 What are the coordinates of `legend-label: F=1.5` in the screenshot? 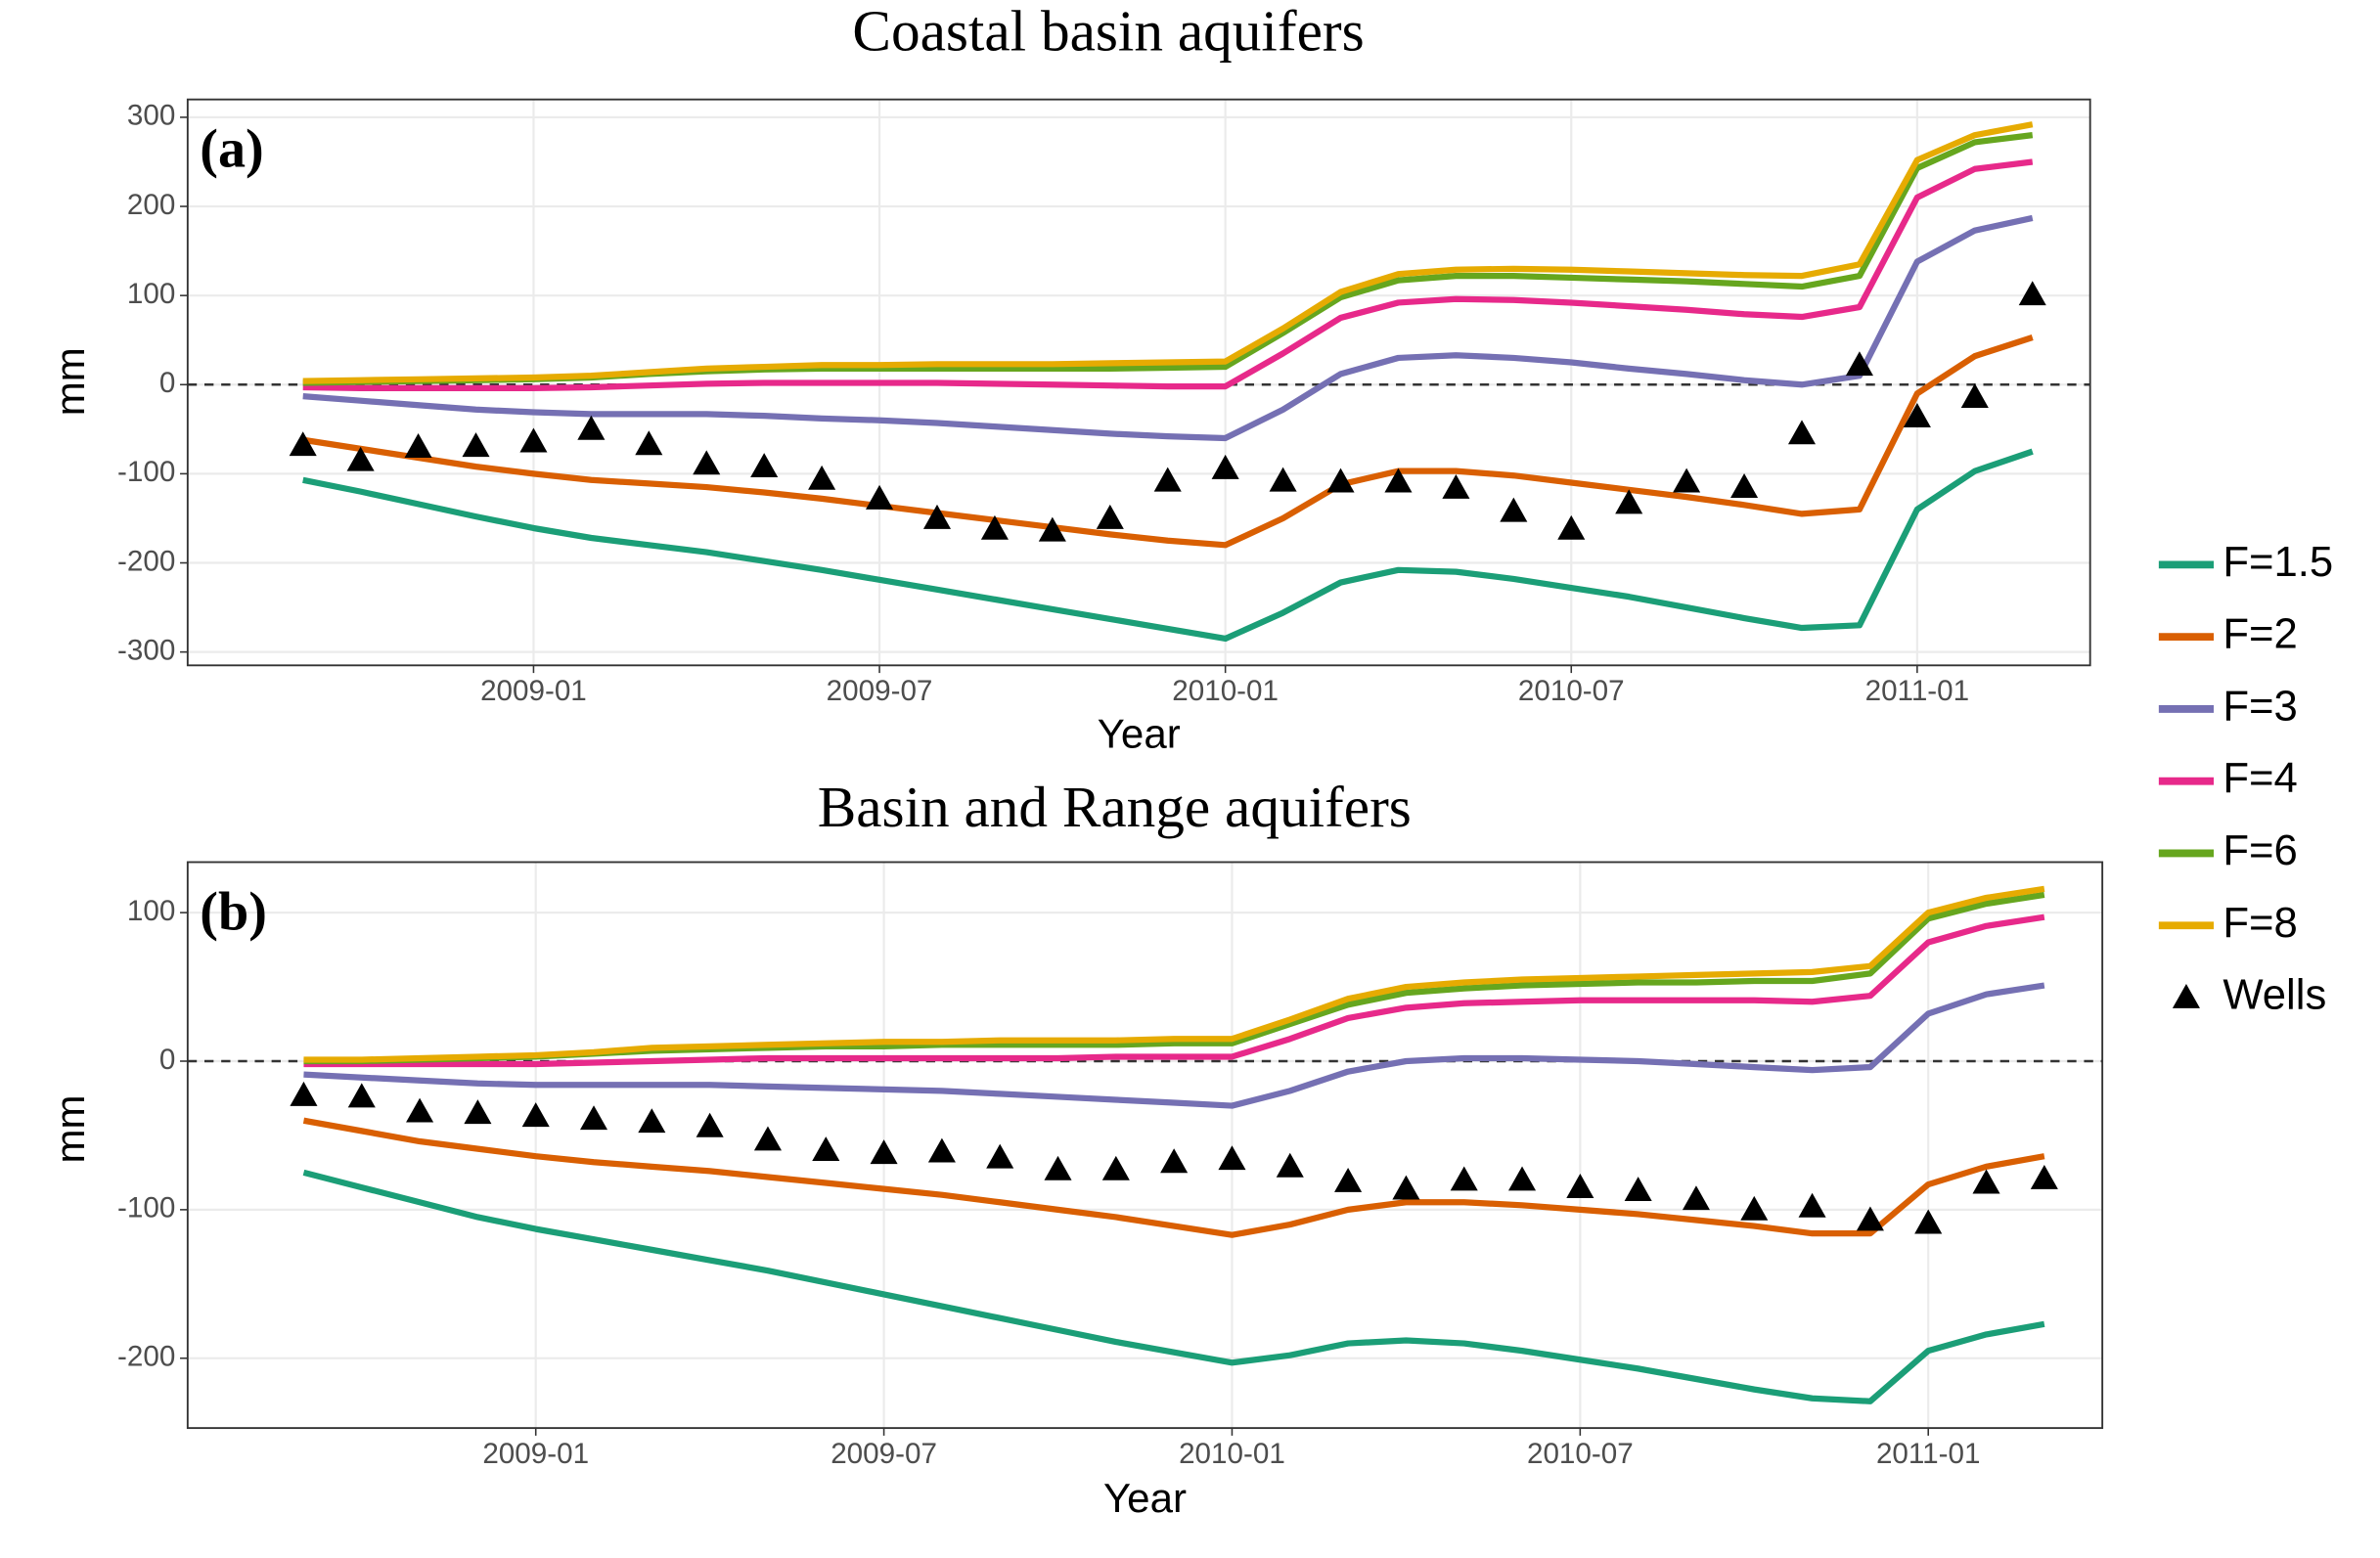 It's located at (2278, 562).